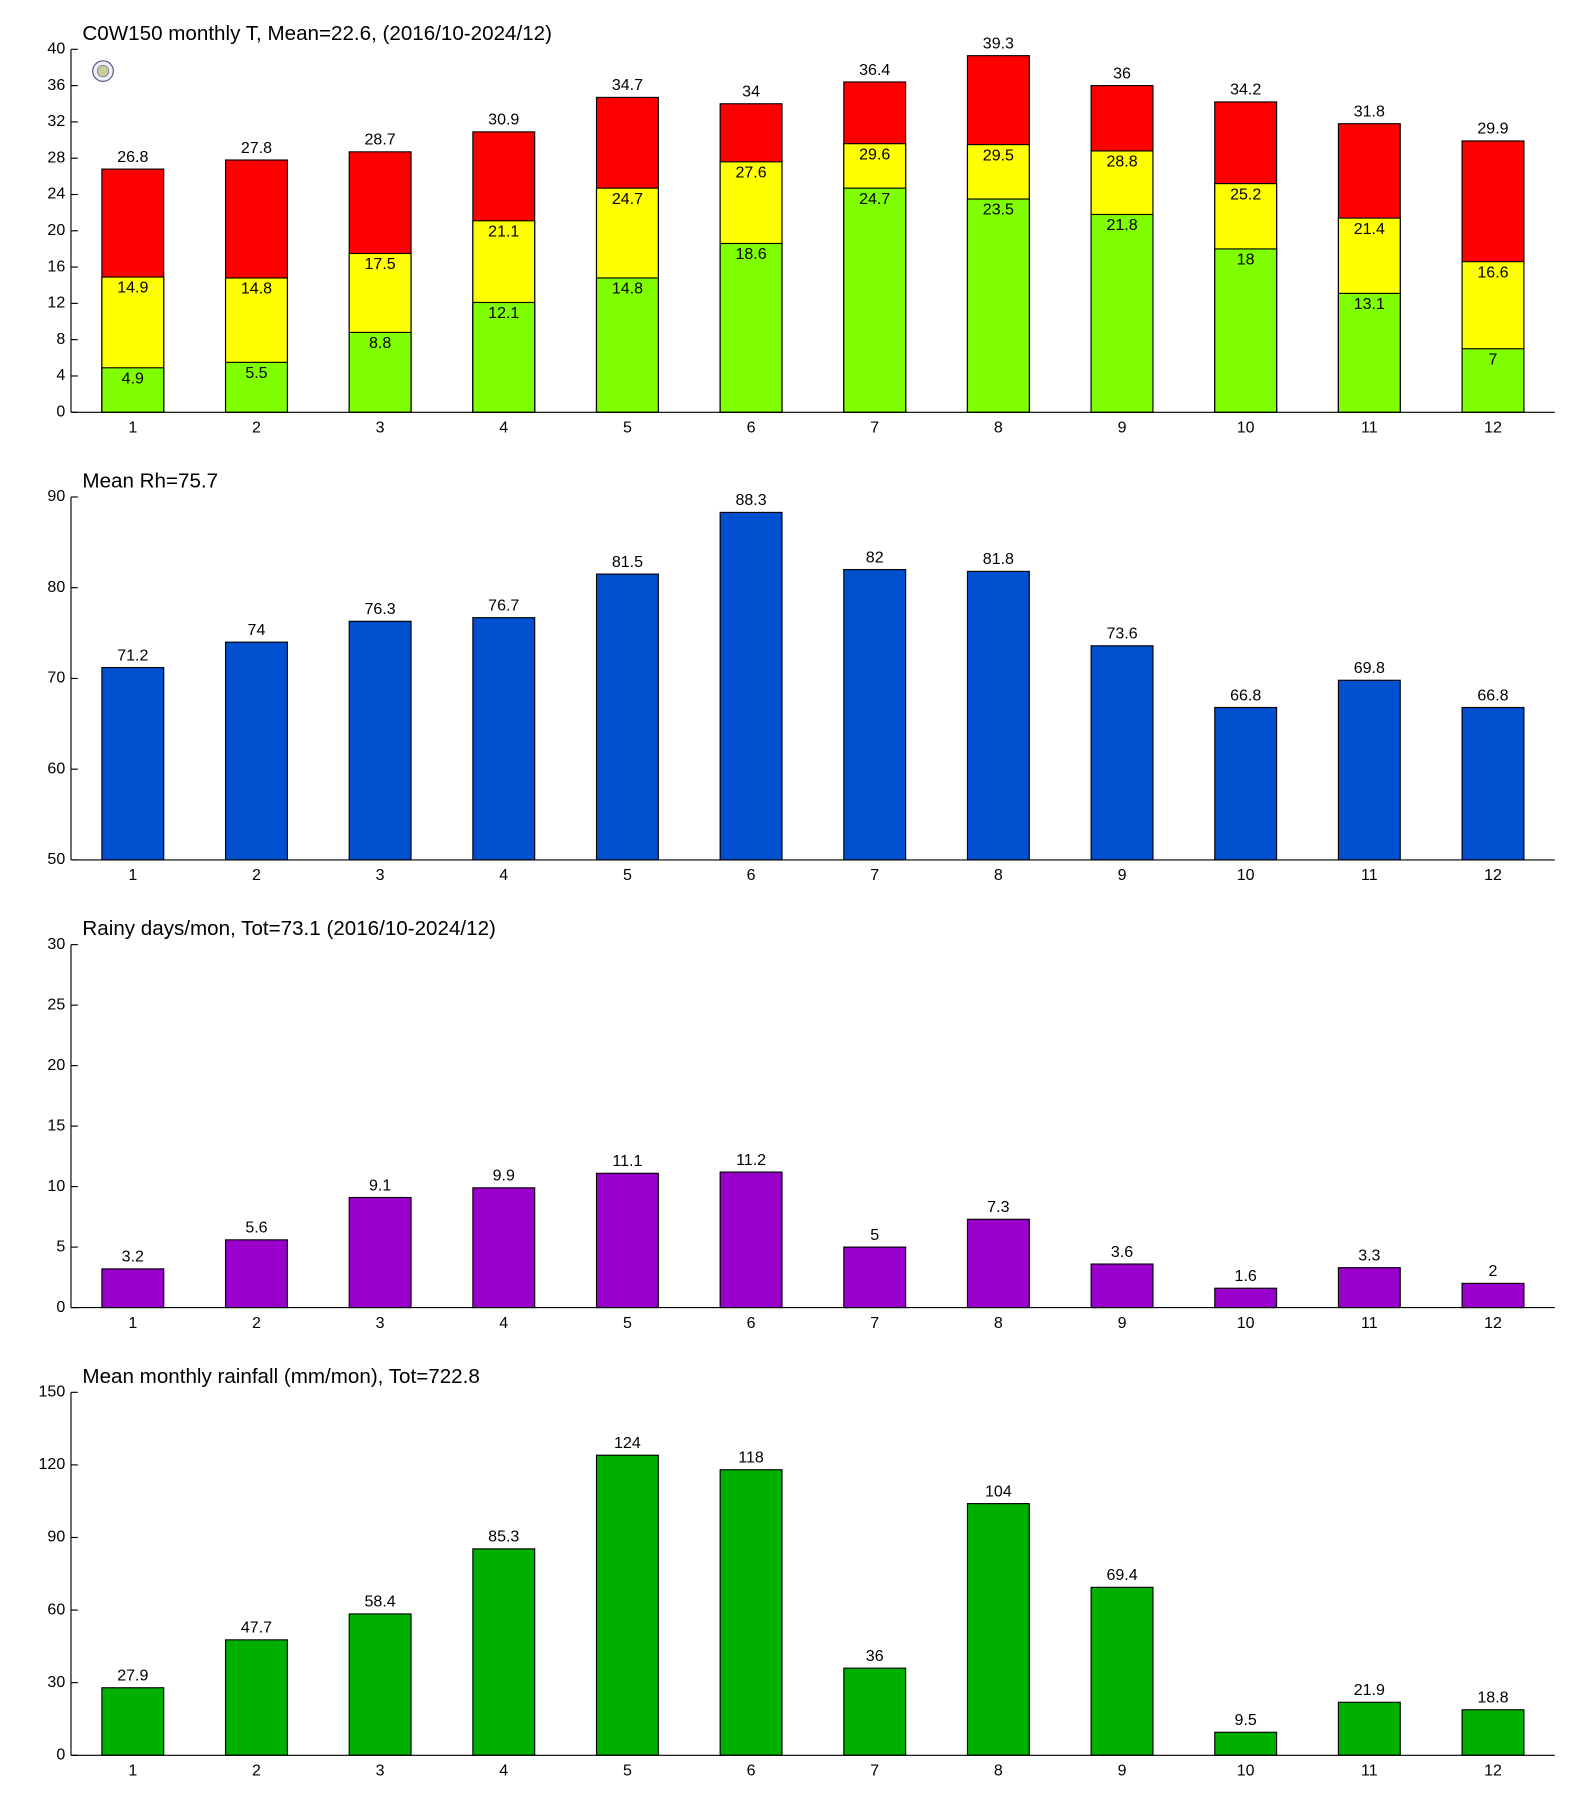 This screenshot has height=1800, width=1580. I want to click on value-label: 21.9, so click(1369, 1690).